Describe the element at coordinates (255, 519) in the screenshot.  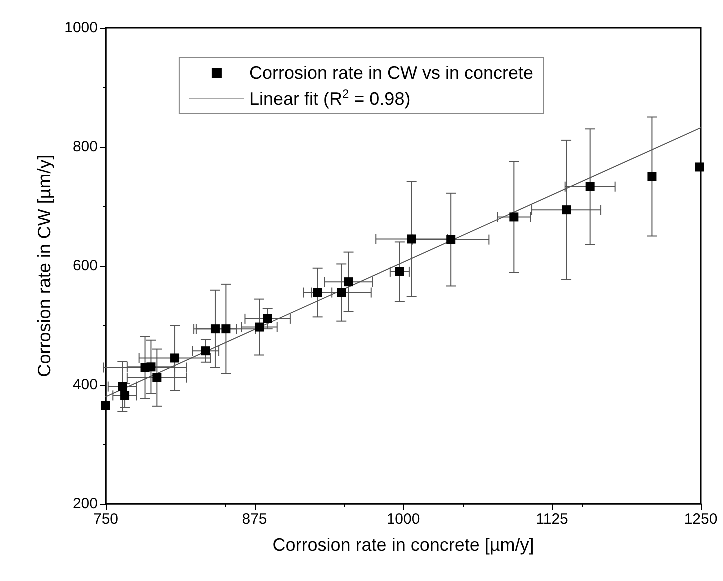
I see `x-tick-label: 875` at that location.